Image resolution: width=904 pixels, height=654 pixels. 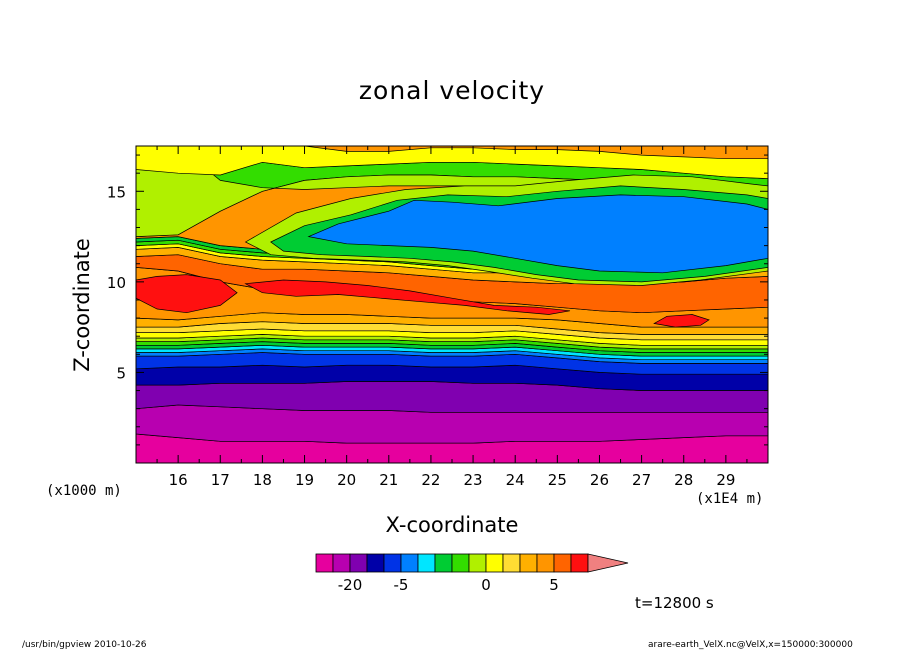 What do you see at coordinates (401, 585) in the screenshot?
I see `colorbar-tick-label: -5` at bounding box center [401, 585].